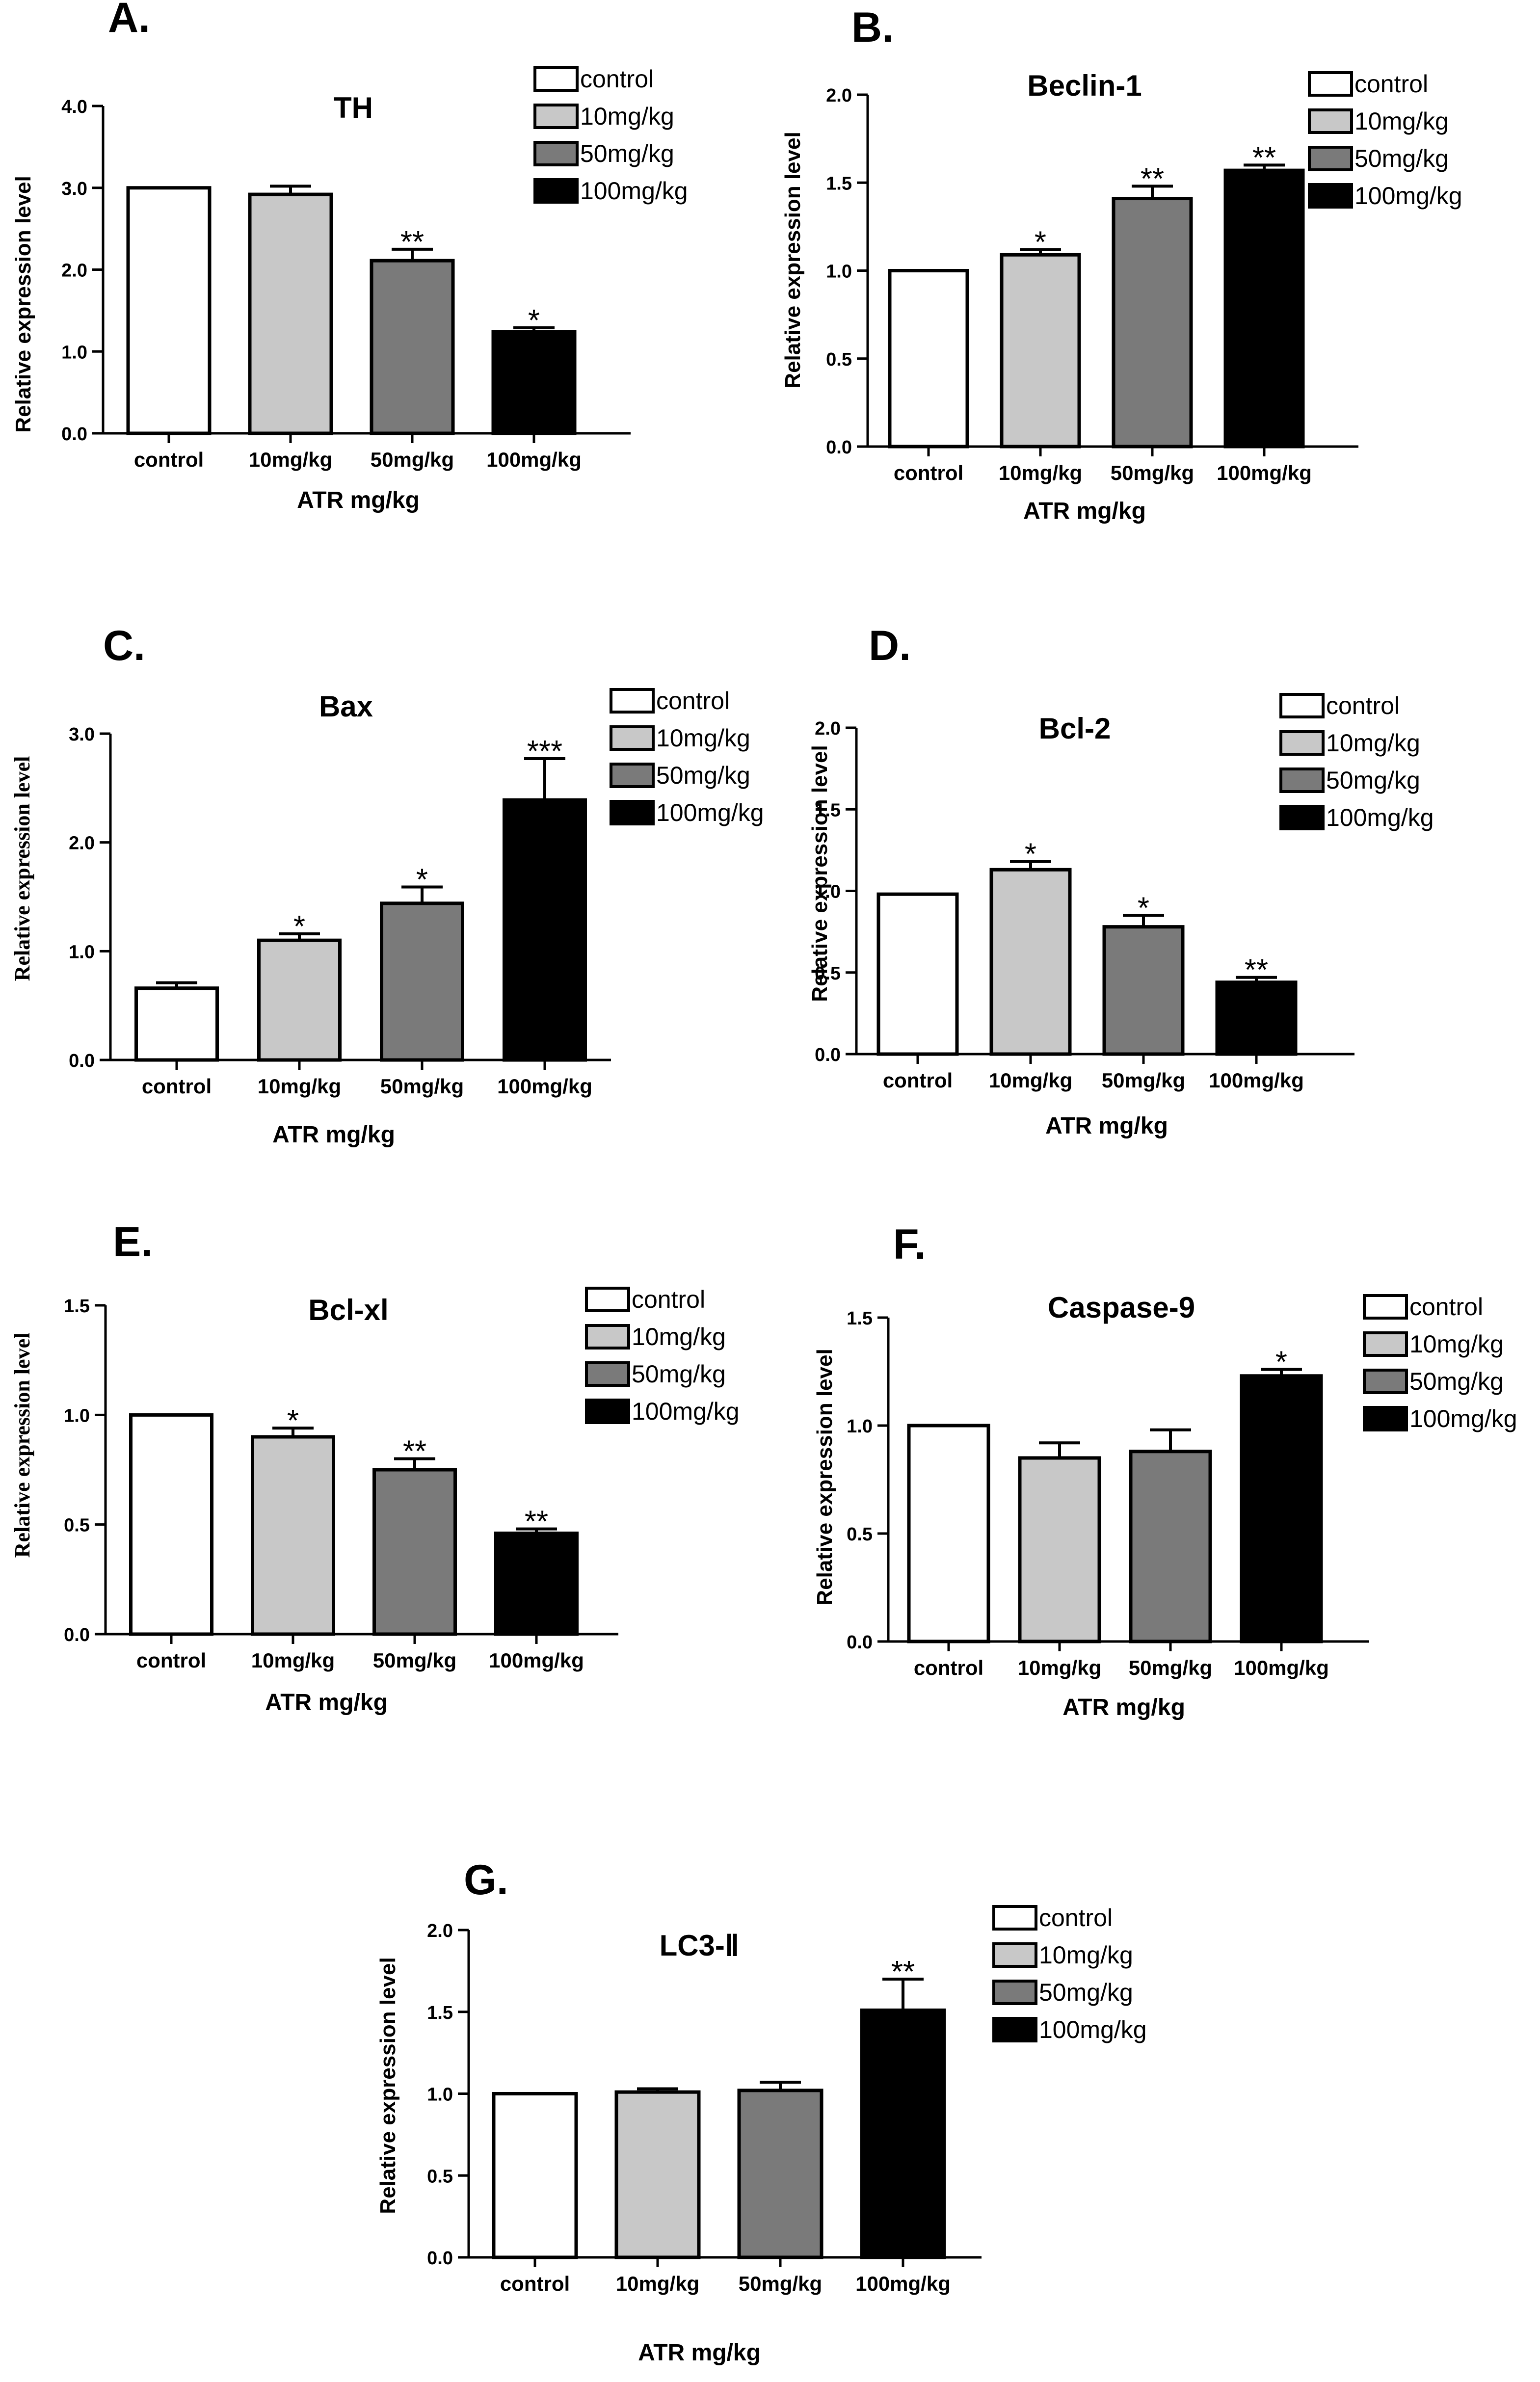 Image resolution: width=1540 pixels, height=2382 pixels. I want to click on chart-title: TH, so click(354, 107).